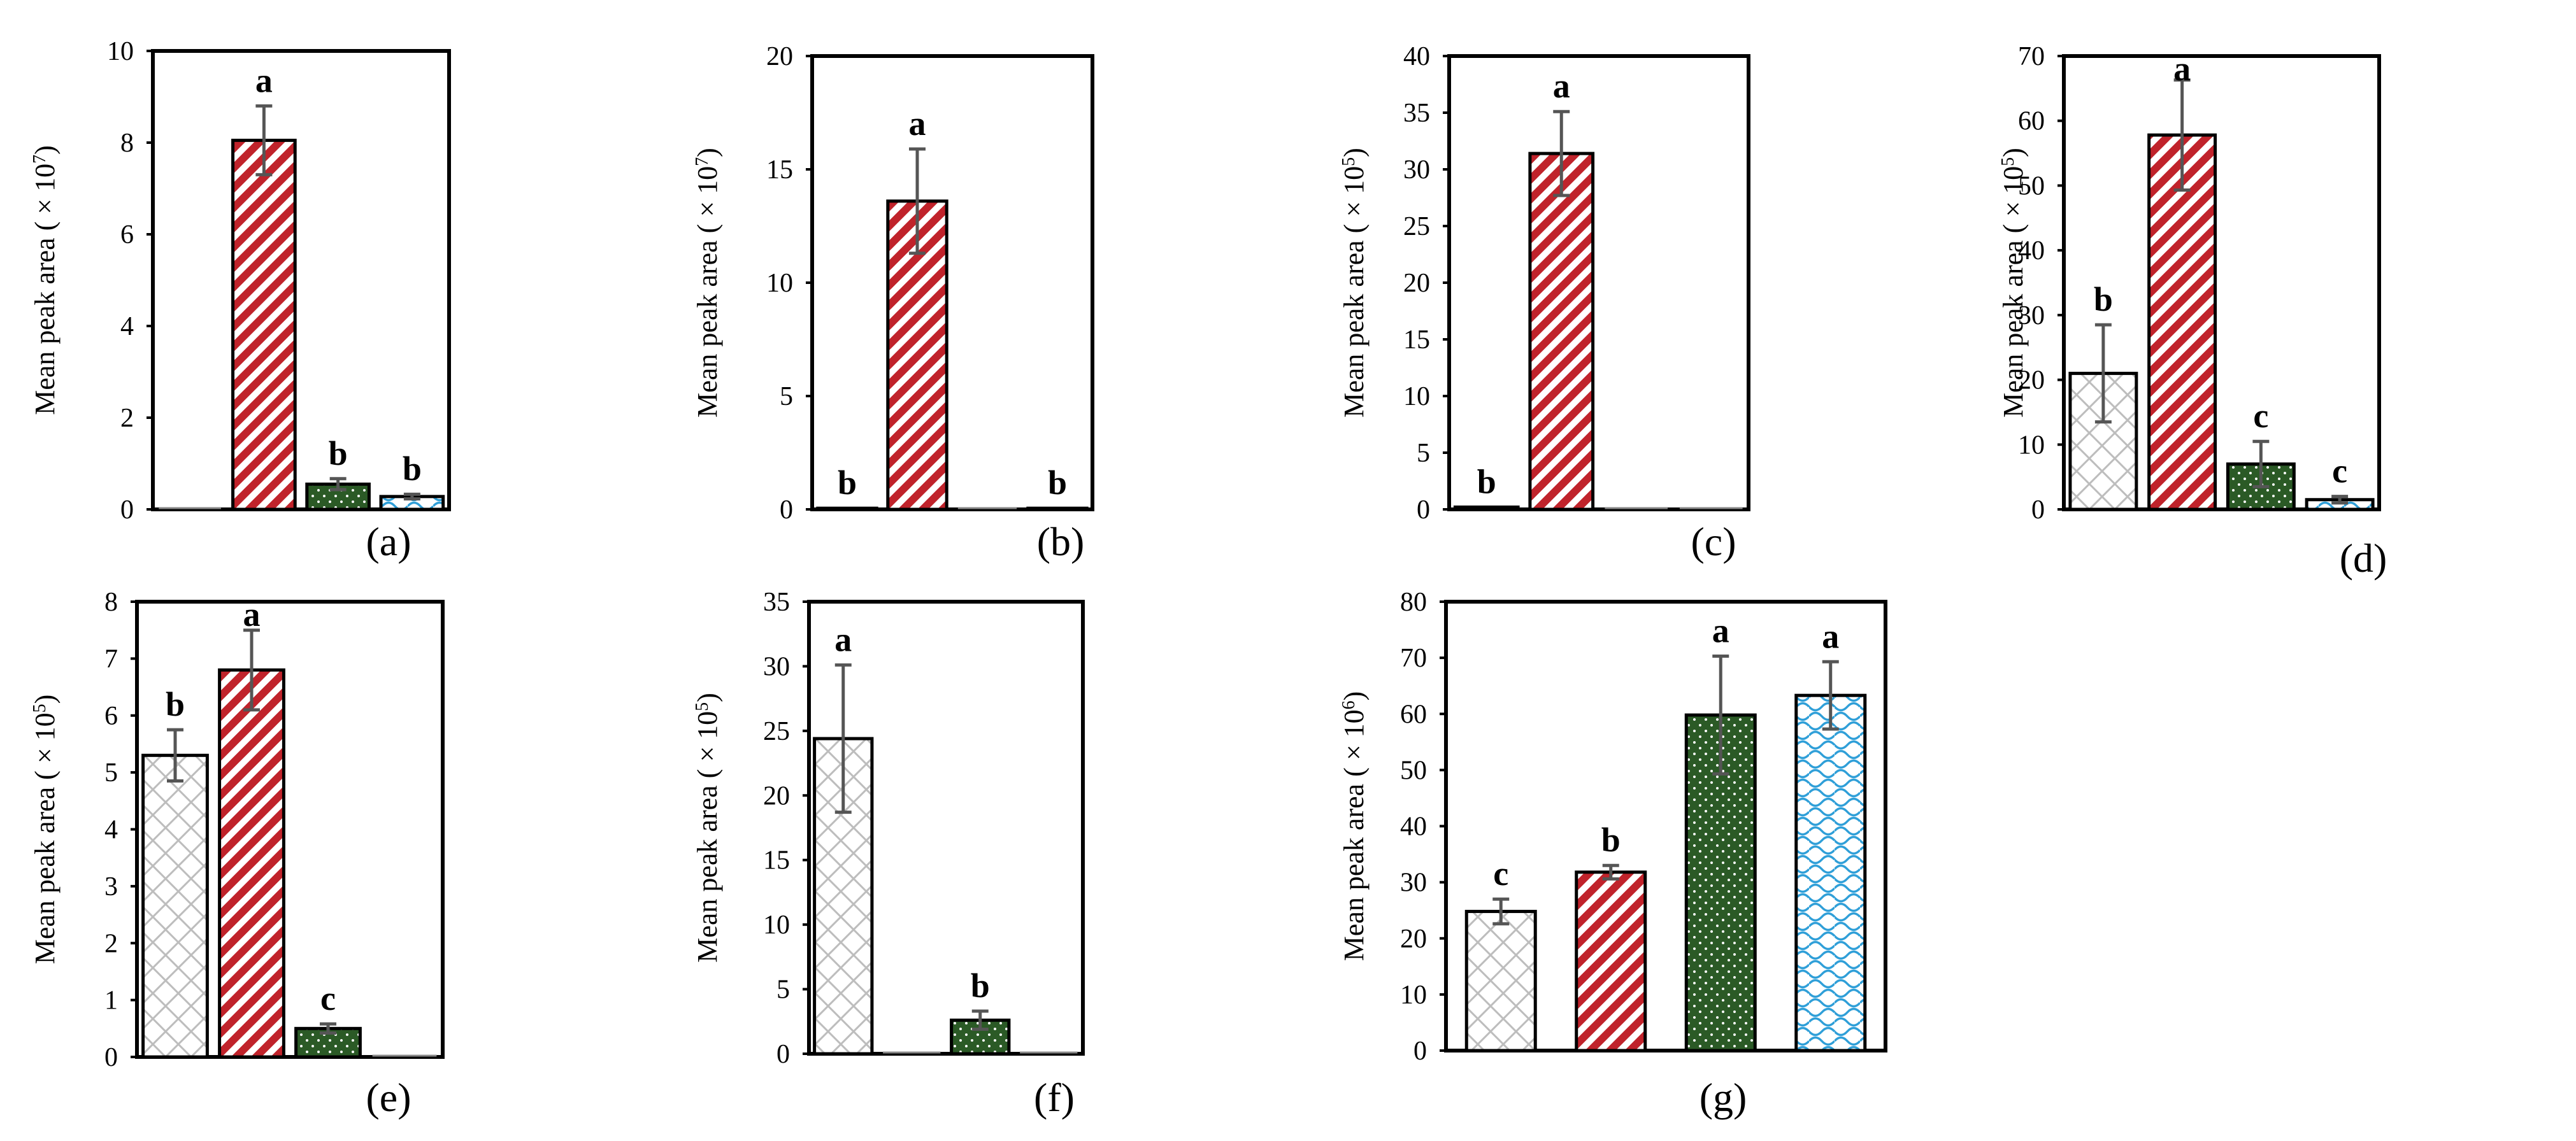 The width and height of the screenshot is (2576, 1141). I want to click on panel-caption: (f), so click(1054, 1097).